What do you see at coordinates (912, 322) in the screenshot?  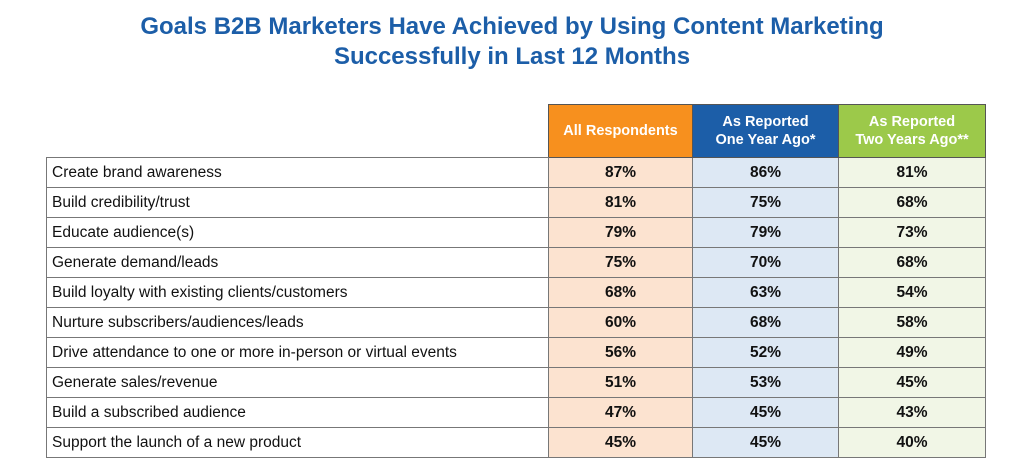 I see `cell-two-years-ago: 58%` at bounding box center [912, 322].